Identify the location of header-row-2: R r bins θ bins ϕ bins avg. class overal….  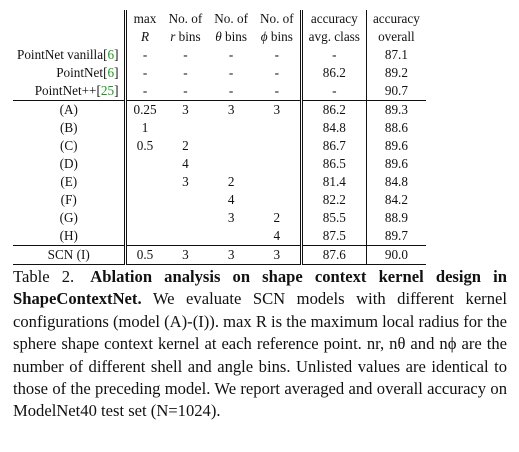
(219, 37).